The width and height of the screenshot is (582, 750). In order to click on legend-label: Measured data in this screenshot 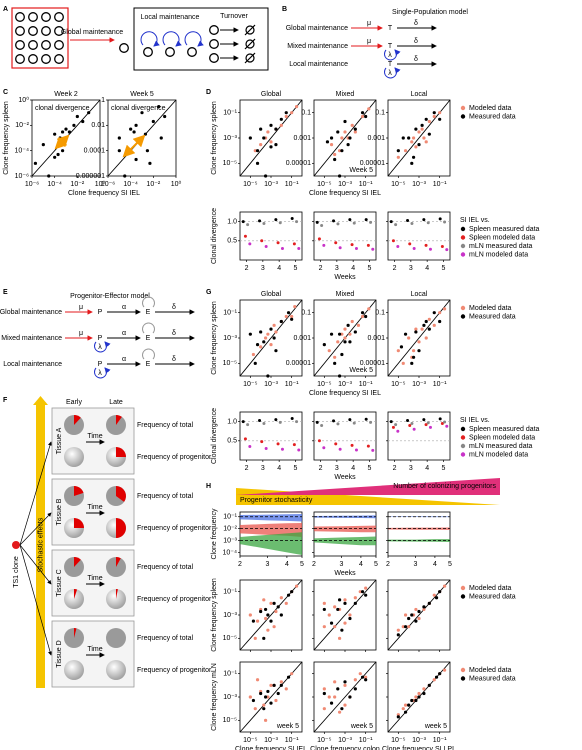, I will do `click(492, 316)`.